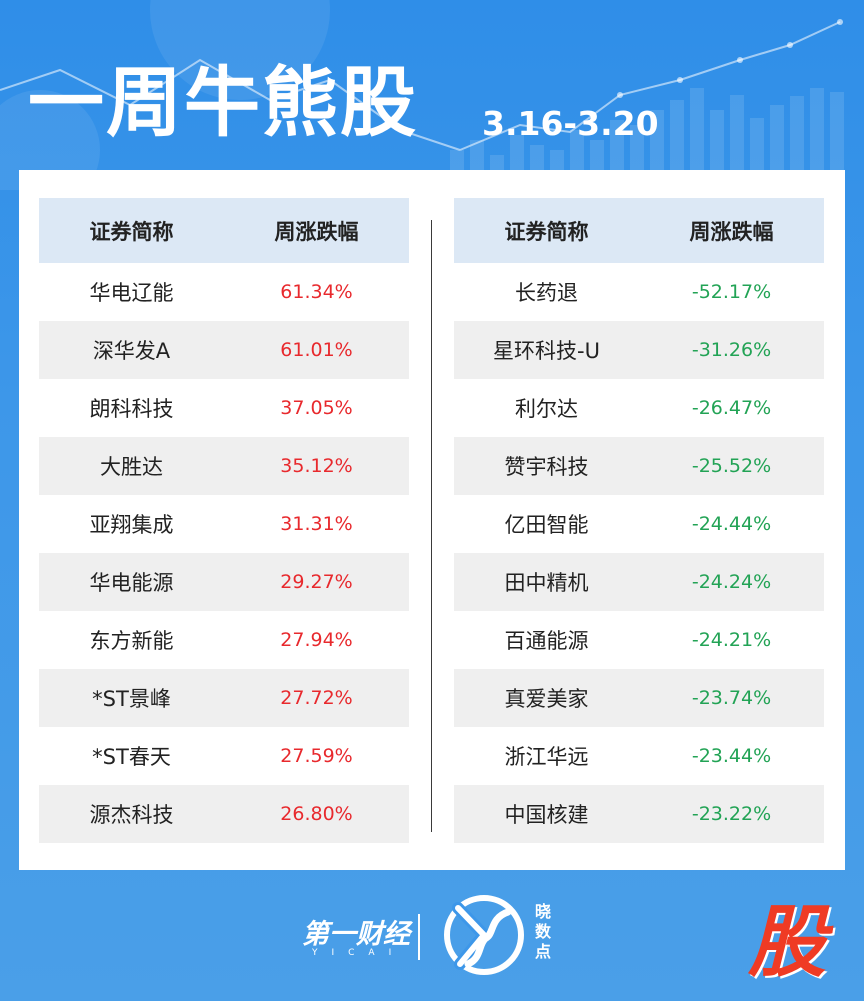  What do you see at coordinates (639, 230) in the screenshot?
I see `losers-table-header: 证券简称 周涨跌幅` at bounding box center [639, 230].